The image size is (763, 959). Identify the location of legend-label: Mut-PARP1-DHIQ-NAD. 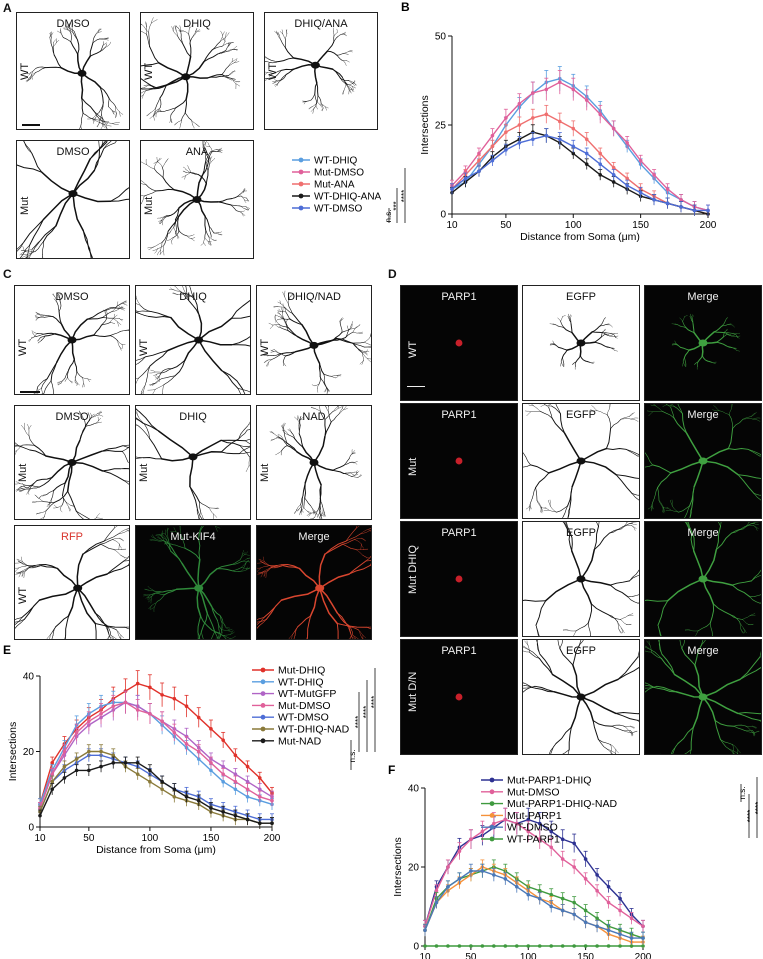
(562, 804).